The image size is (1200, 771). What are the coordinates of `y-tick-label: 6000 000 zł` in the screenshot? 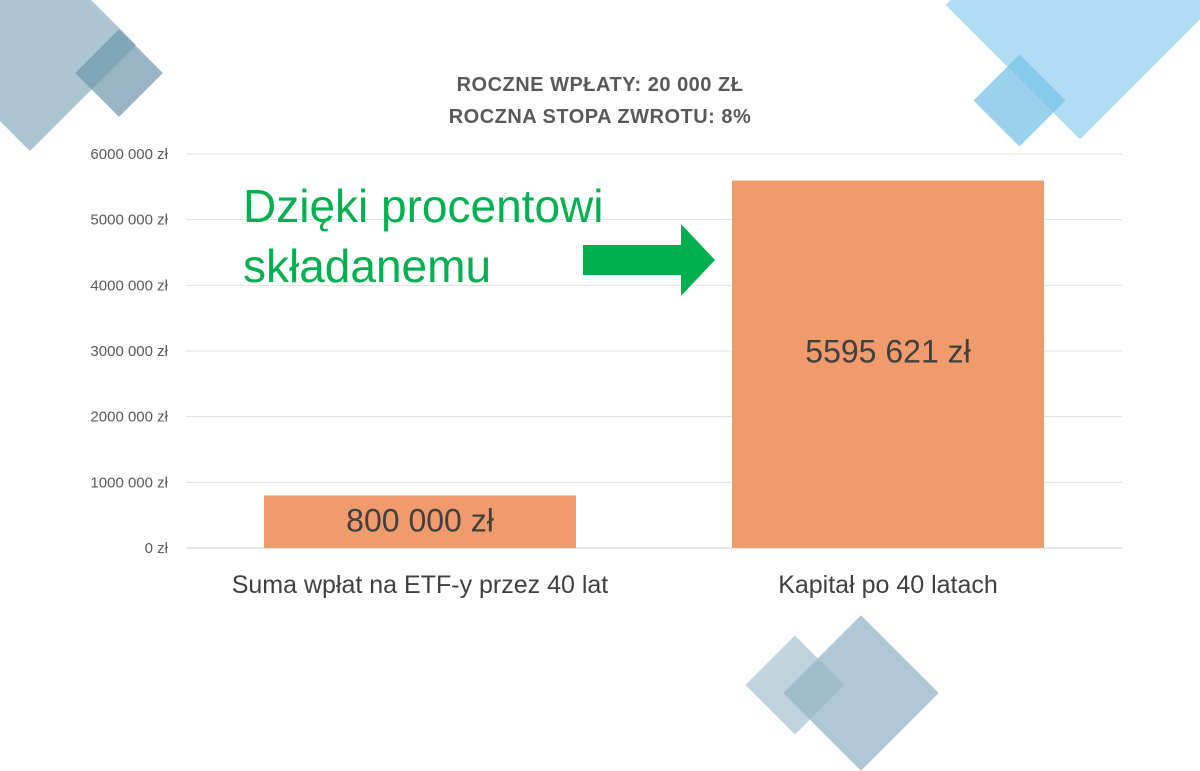 It's located at (129, 154).